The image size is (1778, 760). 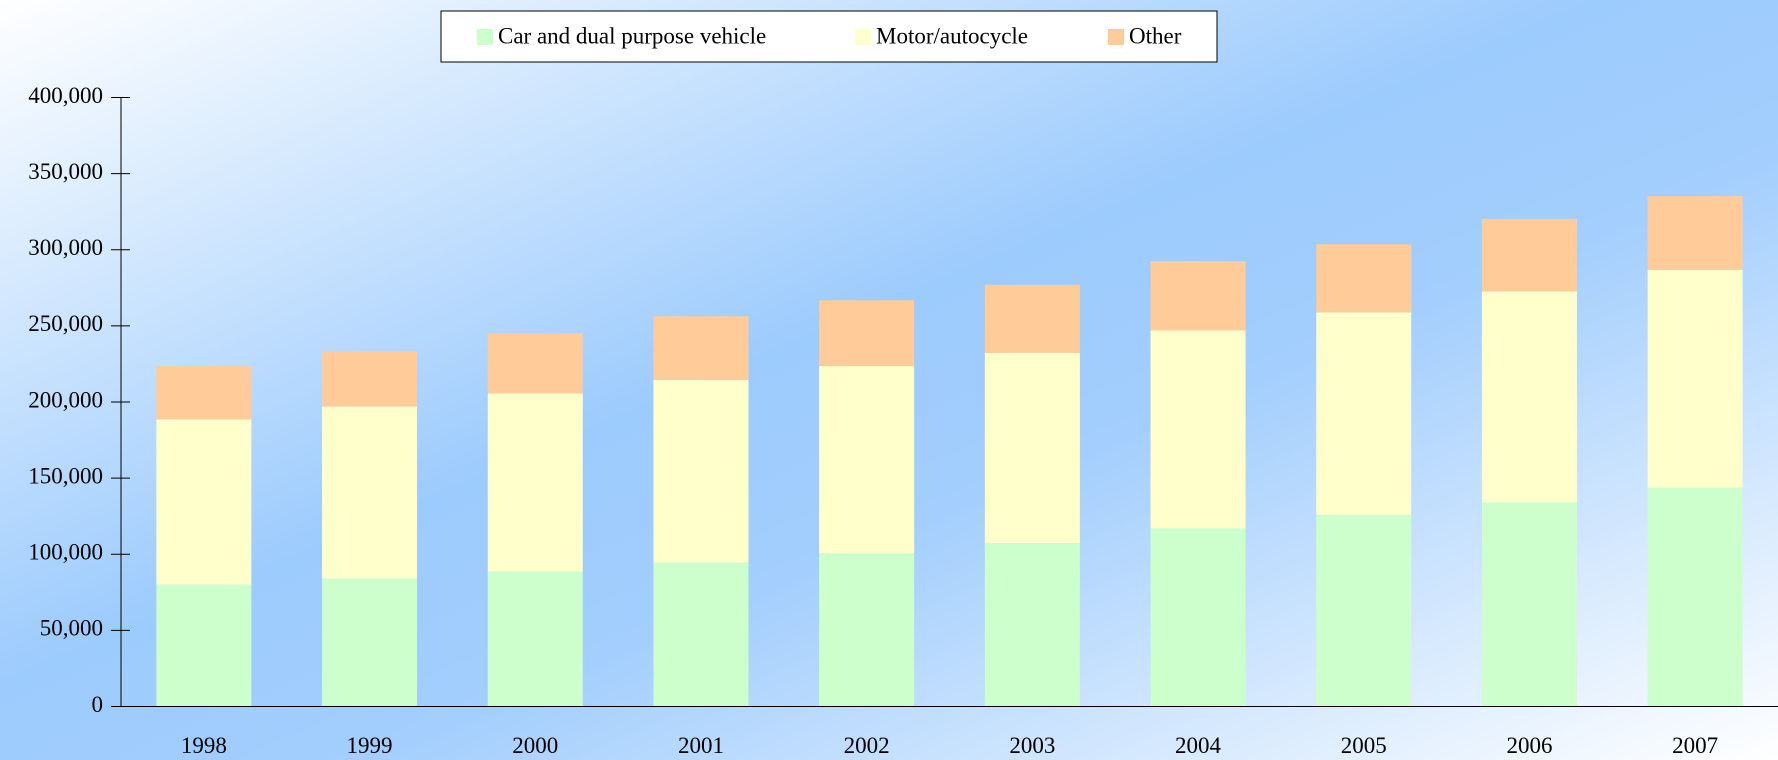 What do you see at coordinates (65, 247) in the screenshot?
I see `y-tick-label: 300,000` at bounding box center [65, 247].